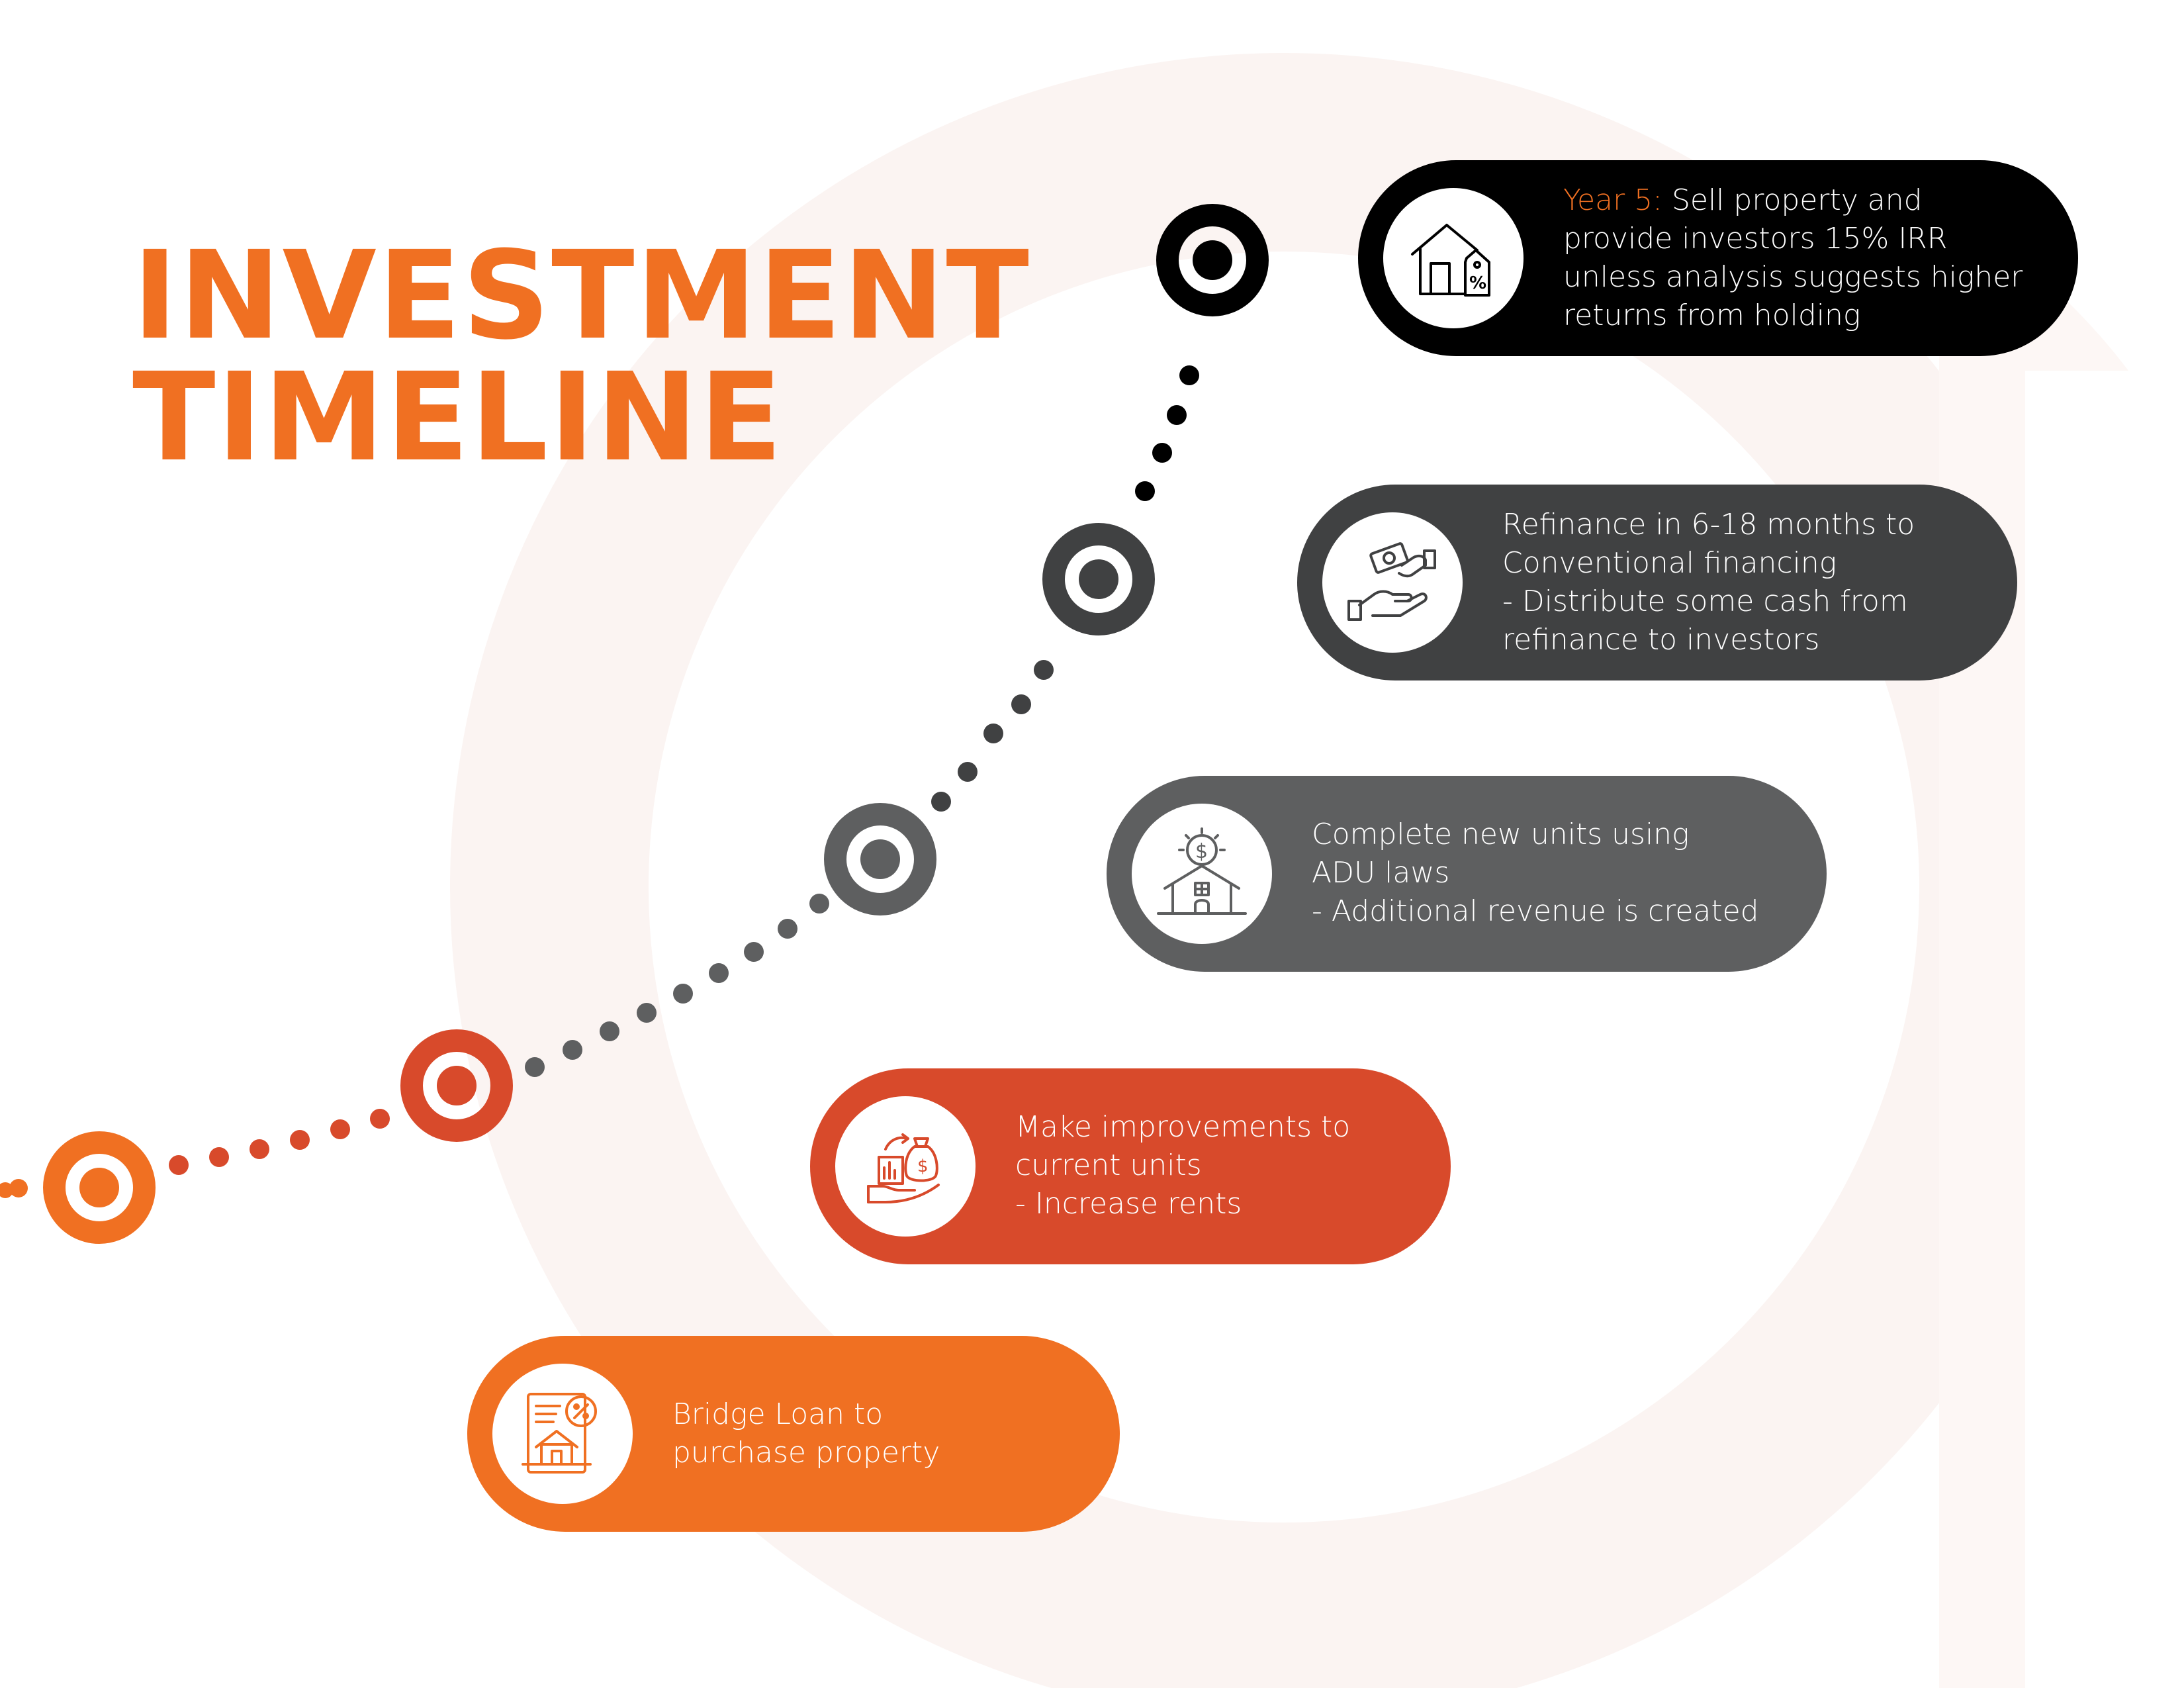  Describe the element at coordinates (806, 1433) in the screenshot. I see `step-bridge-loan-text: Bridge Loan to purchase property` at that location.